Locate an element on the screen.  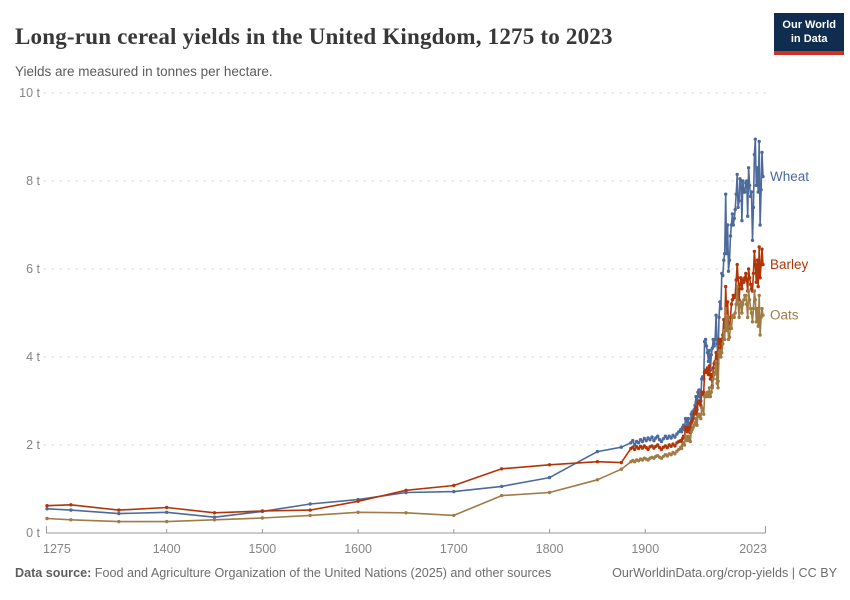
wheat-label: Wheat is located at coordinates (789, 176).